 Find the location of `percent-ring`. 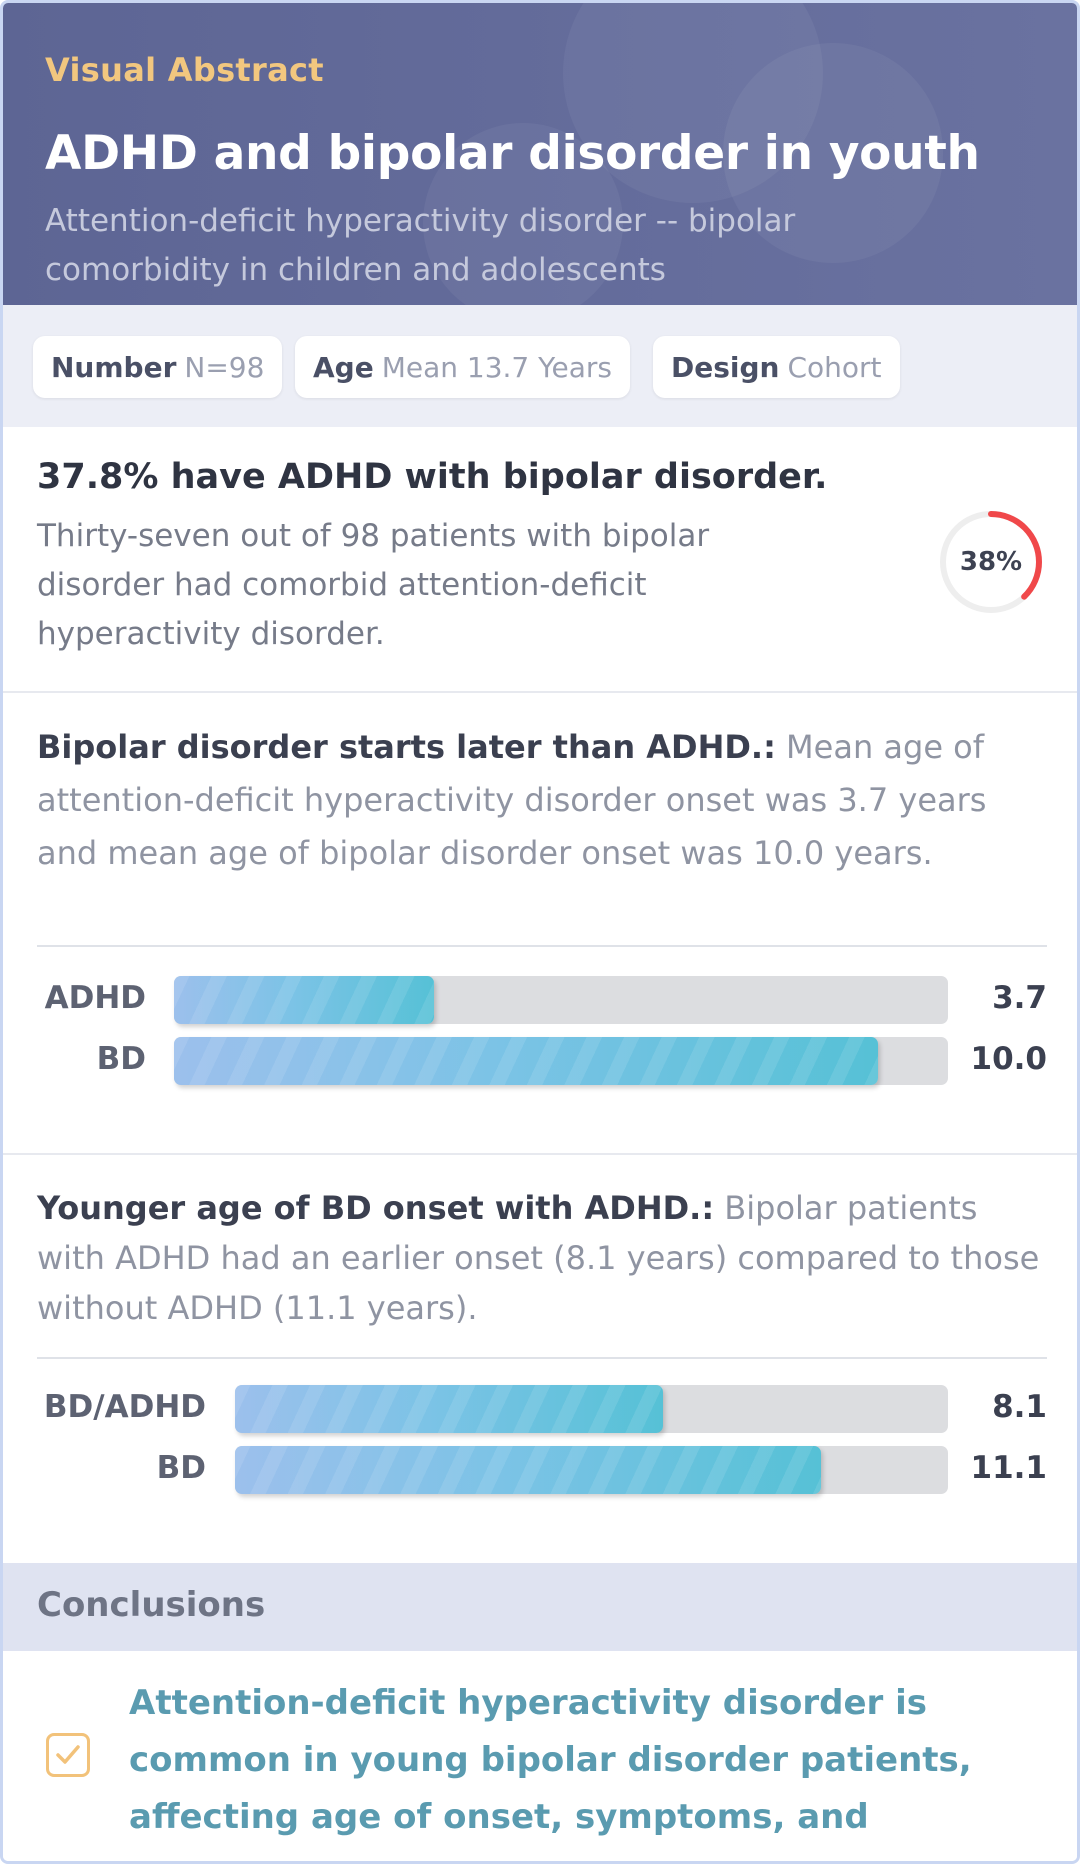

percent-ring is located at coordinates (991, 562).